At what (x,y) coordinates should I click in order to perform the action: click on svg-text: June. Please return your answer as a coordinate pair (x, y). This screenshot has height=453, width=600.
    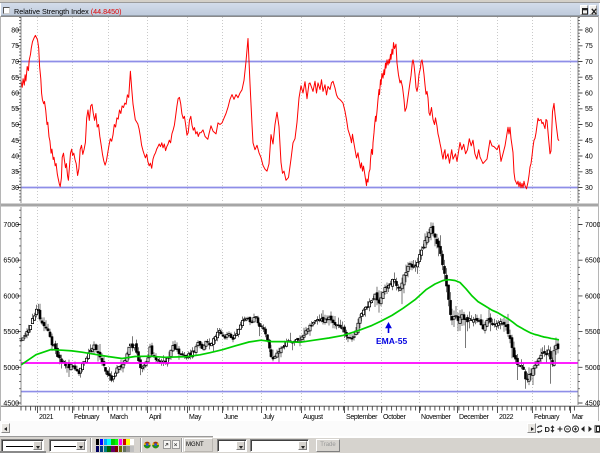
    Looking at the image, I should click on (231, 417).